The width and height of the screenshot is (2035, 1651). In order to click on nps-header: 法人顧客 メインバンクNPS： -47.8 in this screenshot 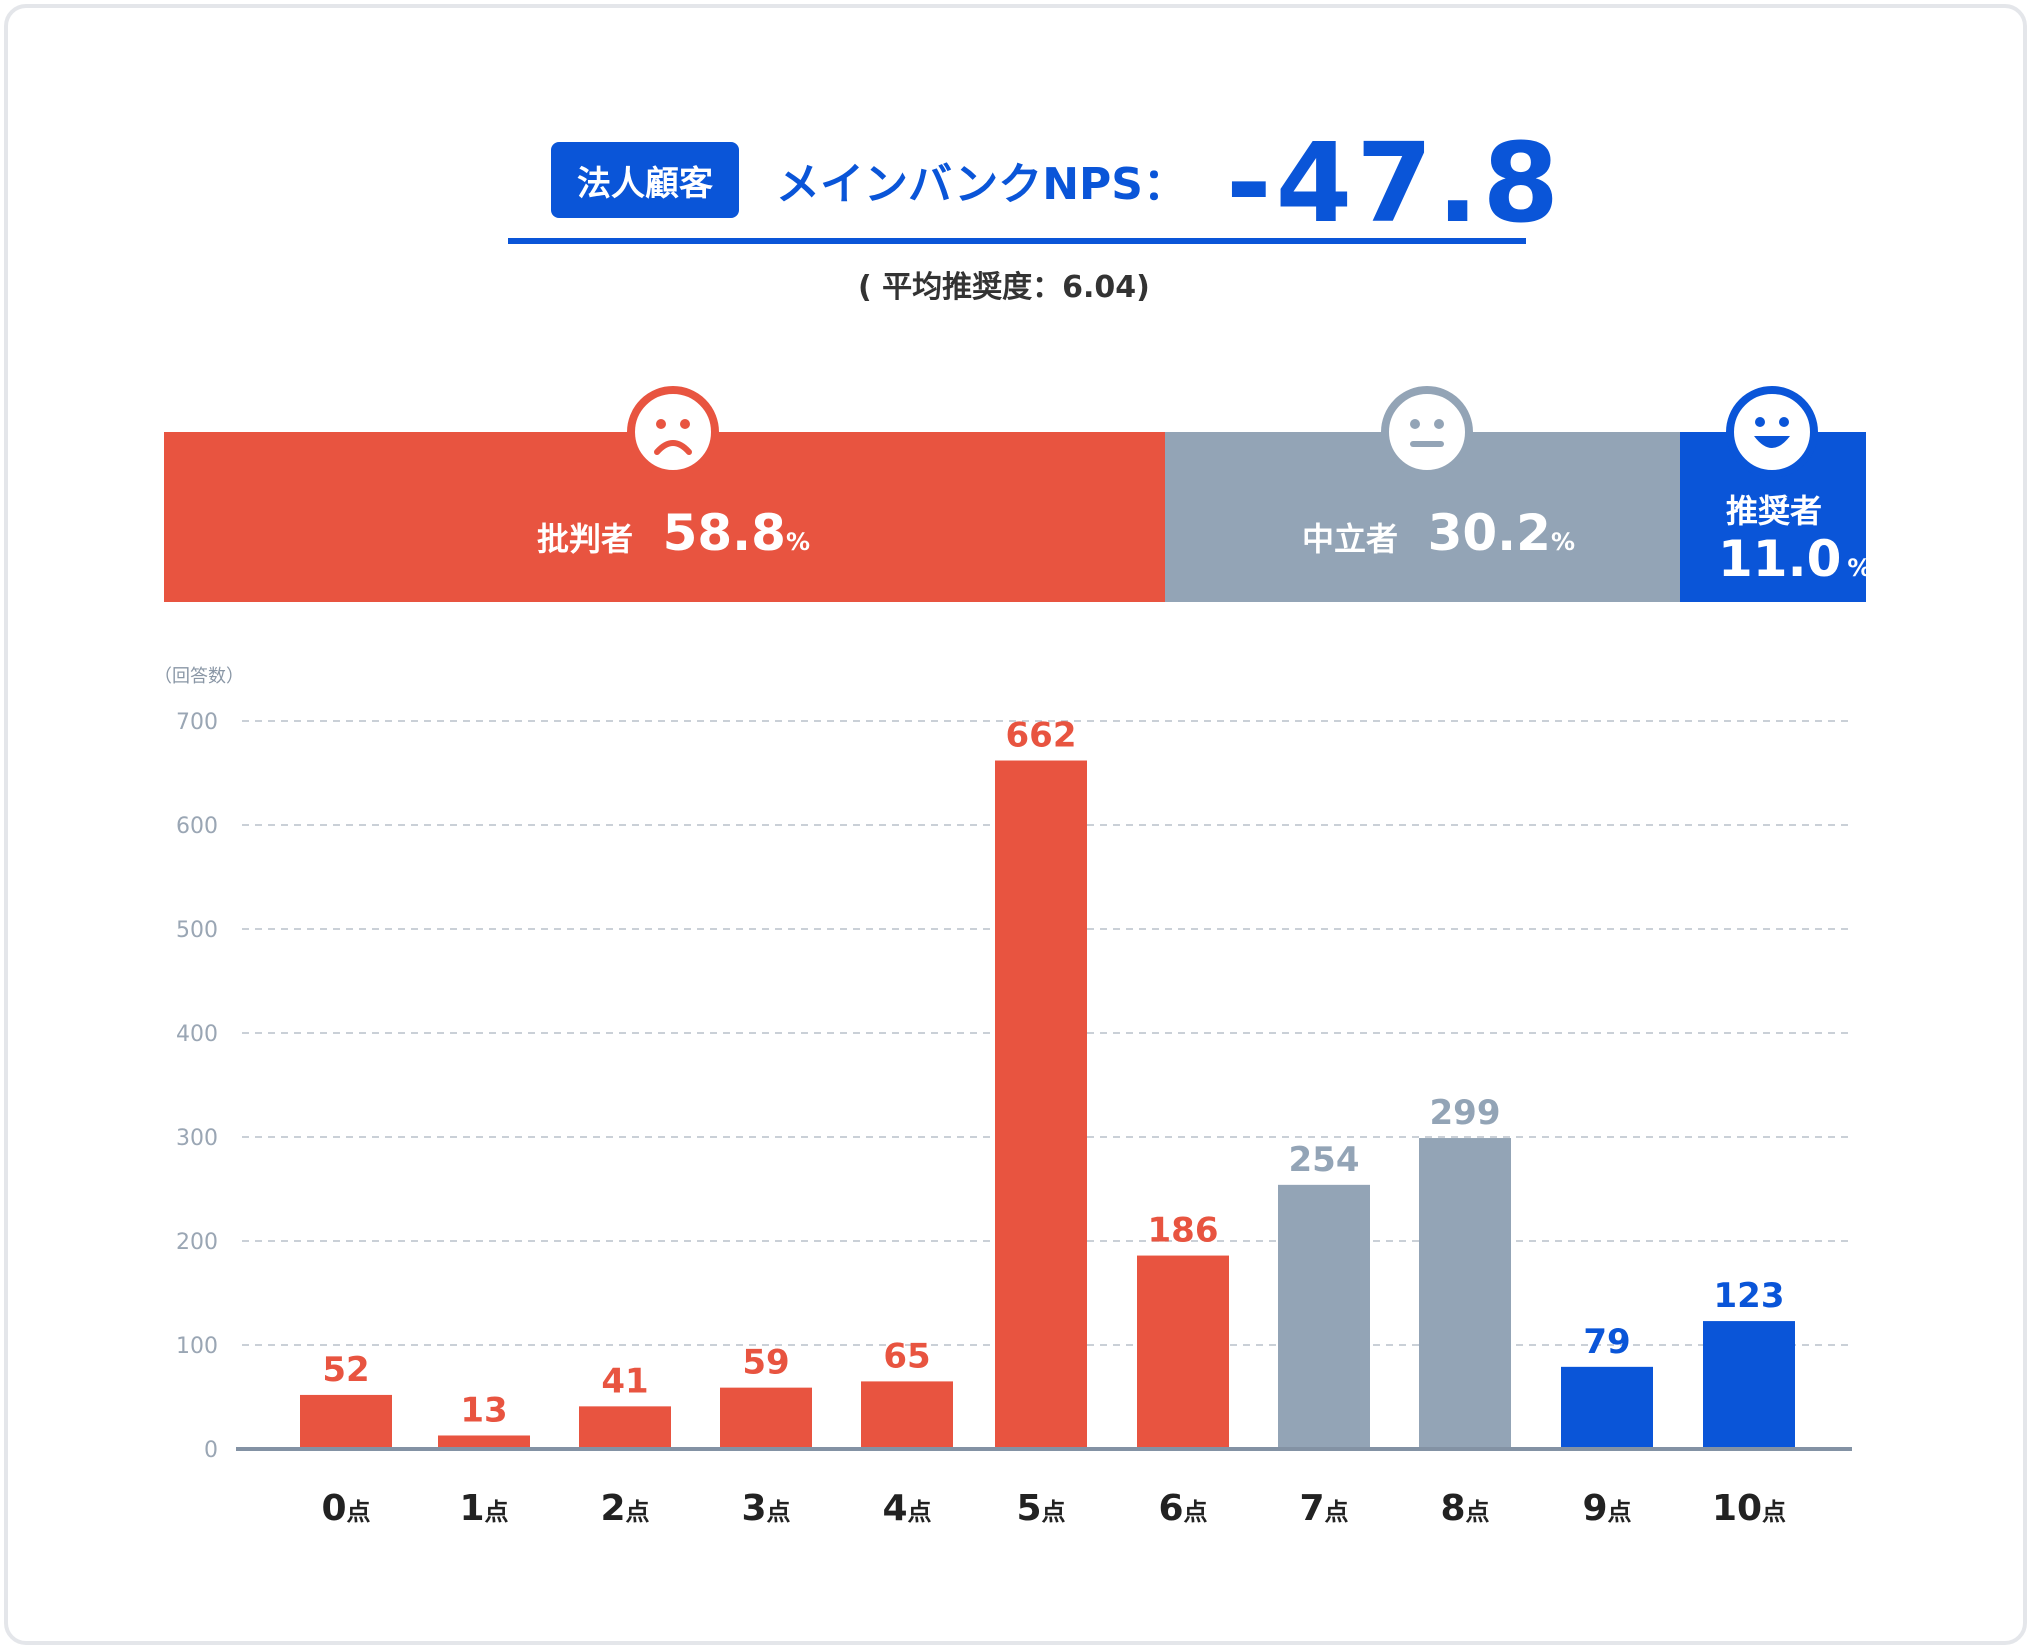, I will do `click(1033, 187)`.